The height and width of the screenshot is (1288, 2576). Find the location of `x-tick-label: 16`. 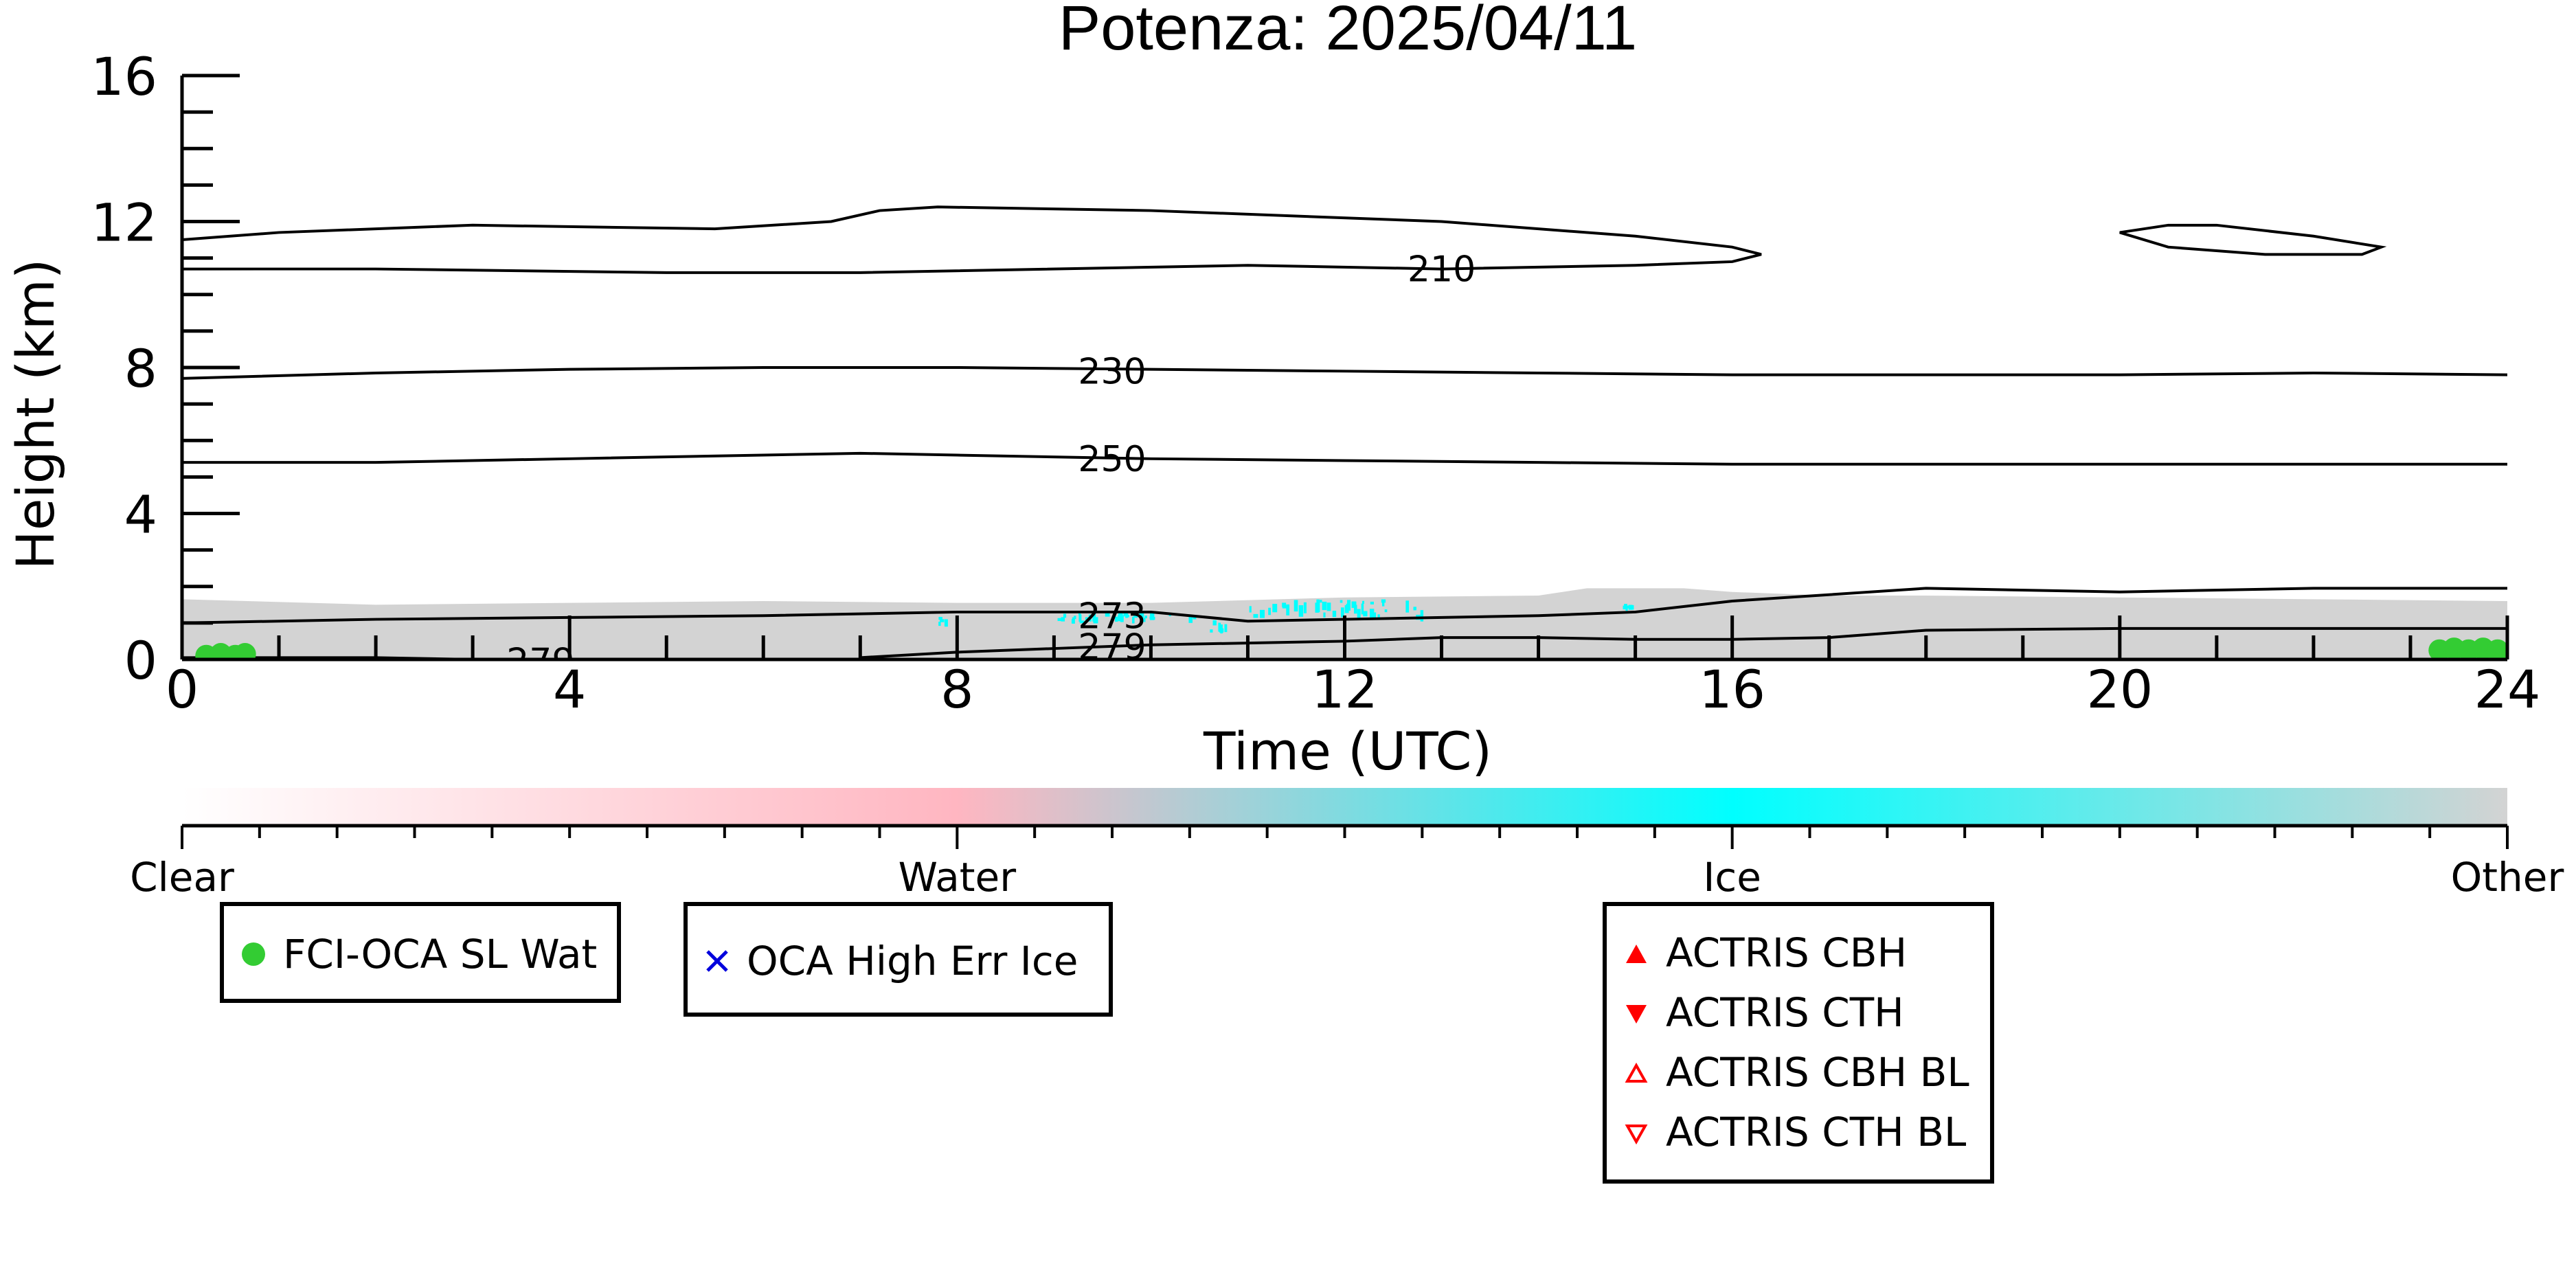

x-tick-label: 16 is located at coordinates (1732, 689).